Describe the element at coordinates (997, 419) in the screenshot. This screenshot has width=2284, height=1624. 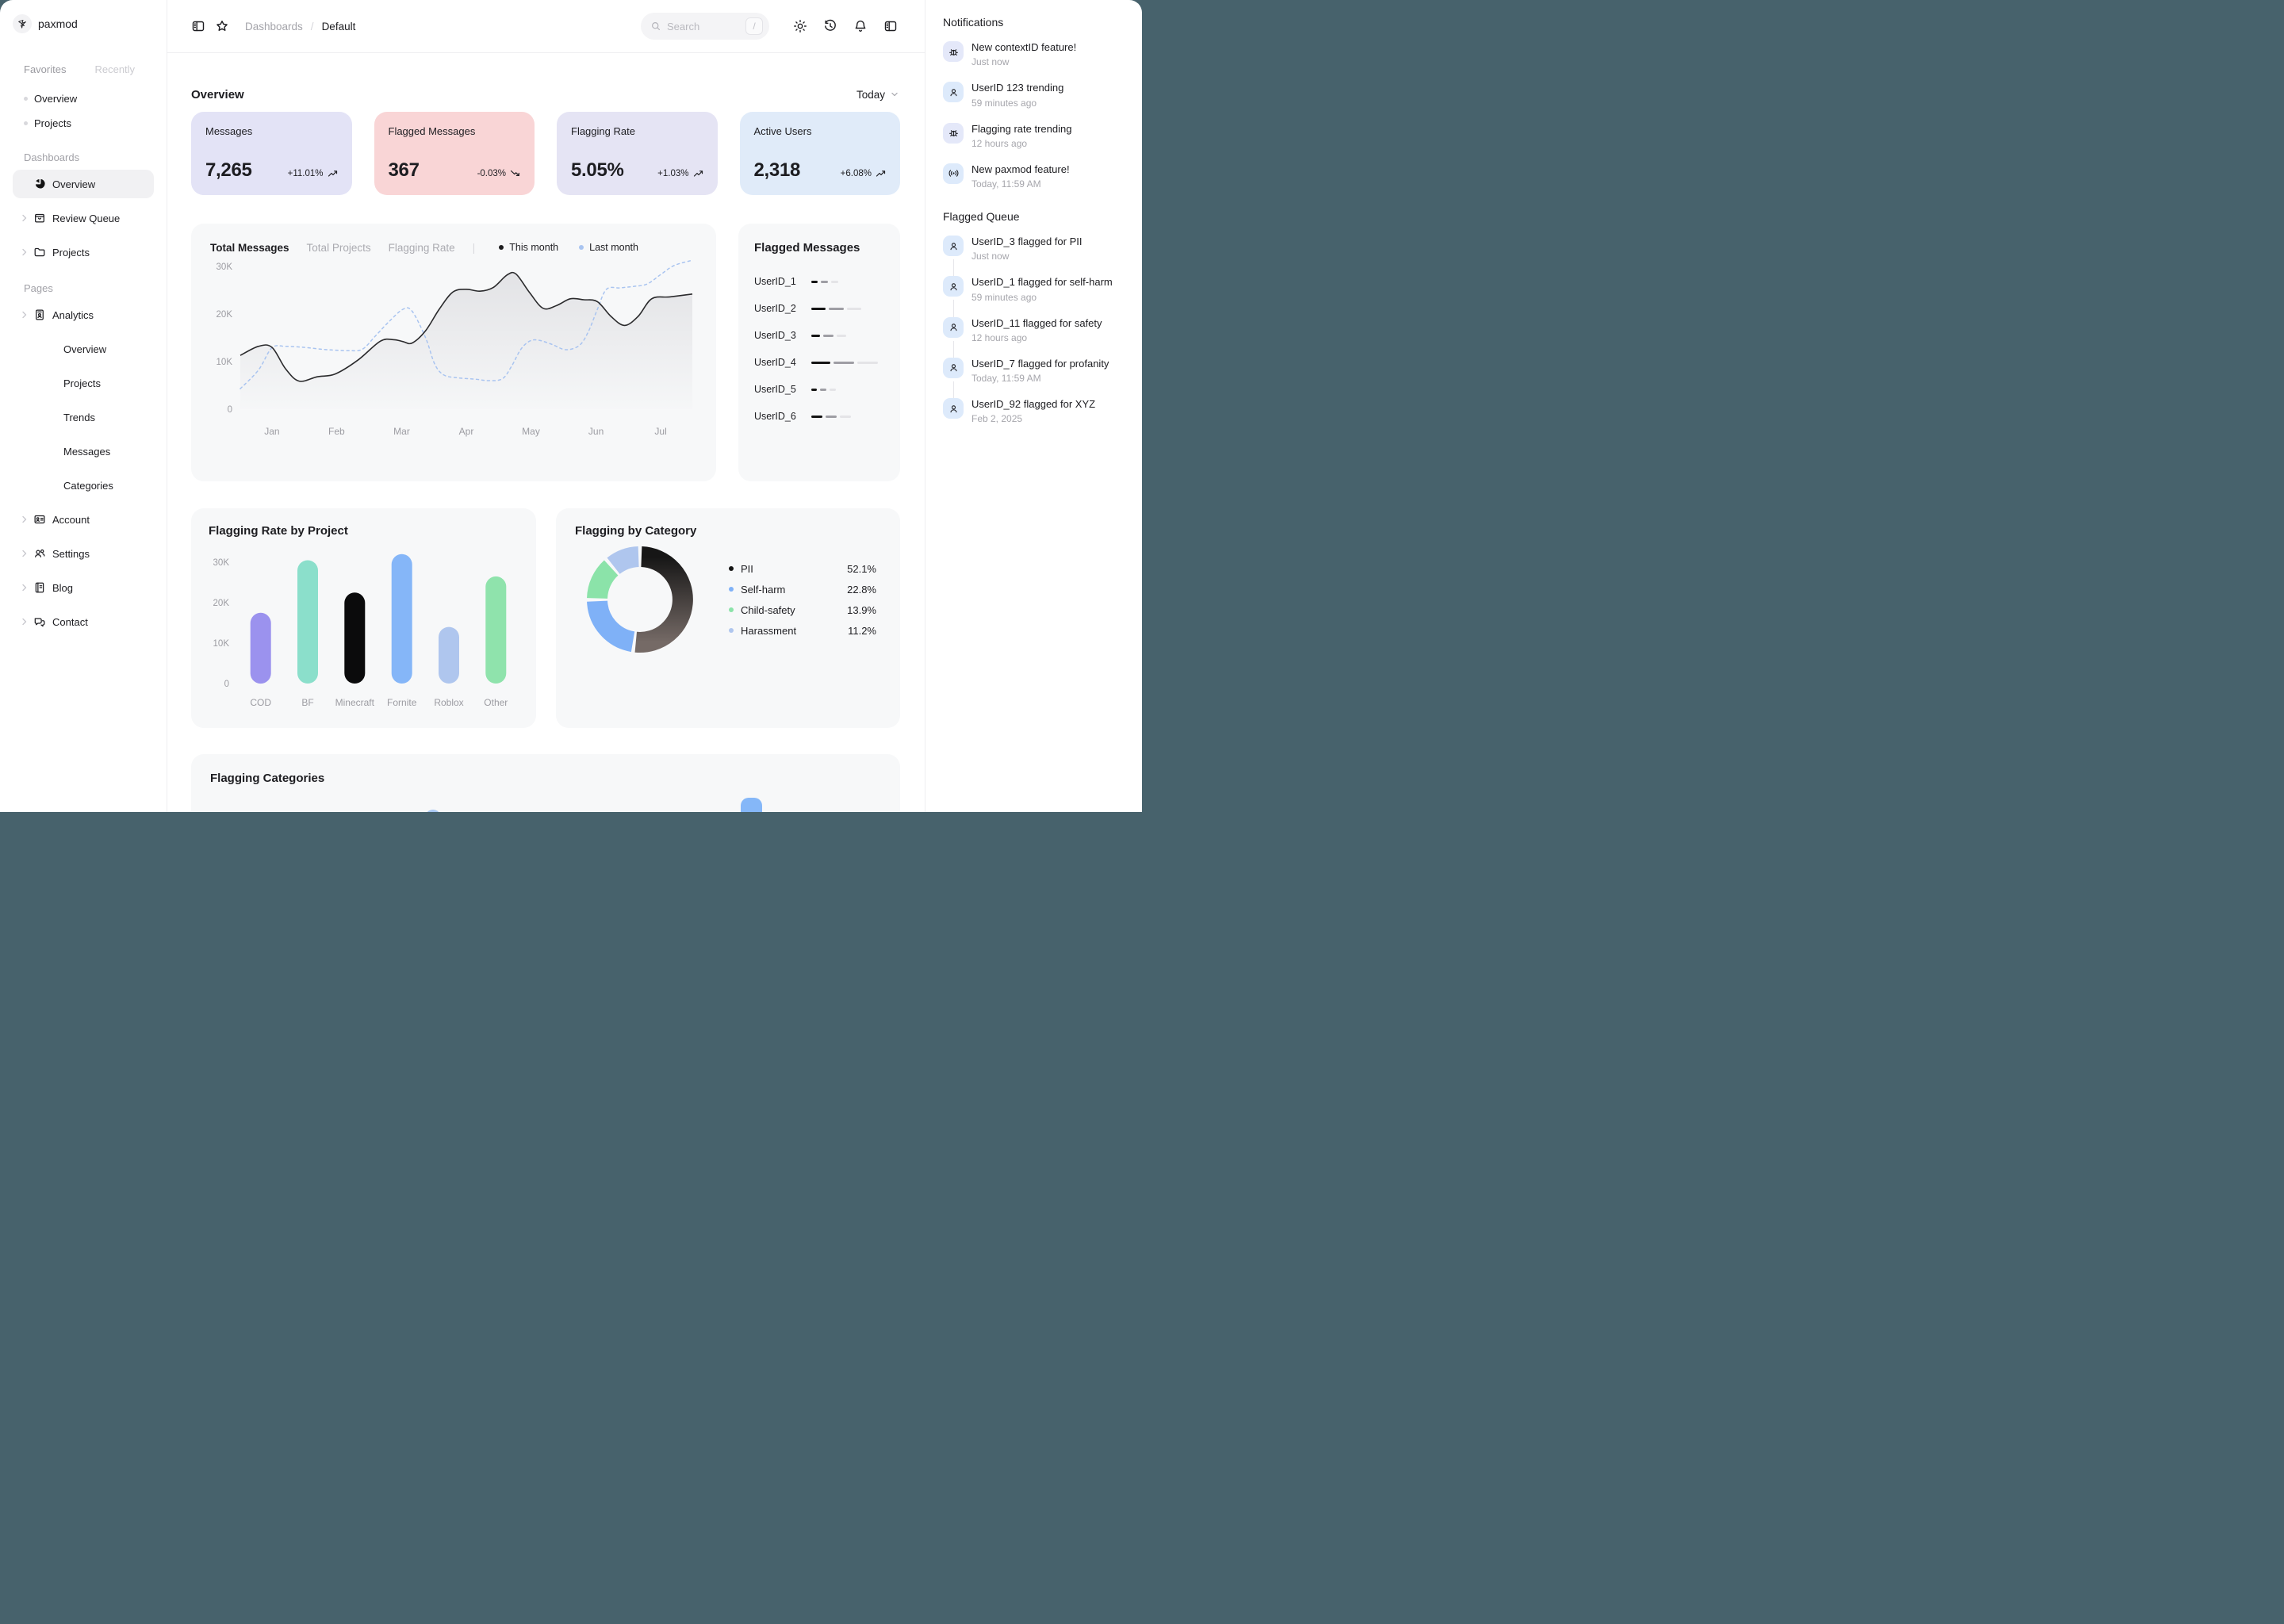
I see `flagged-queue-item-time: Feb 2, 2025` at that location.